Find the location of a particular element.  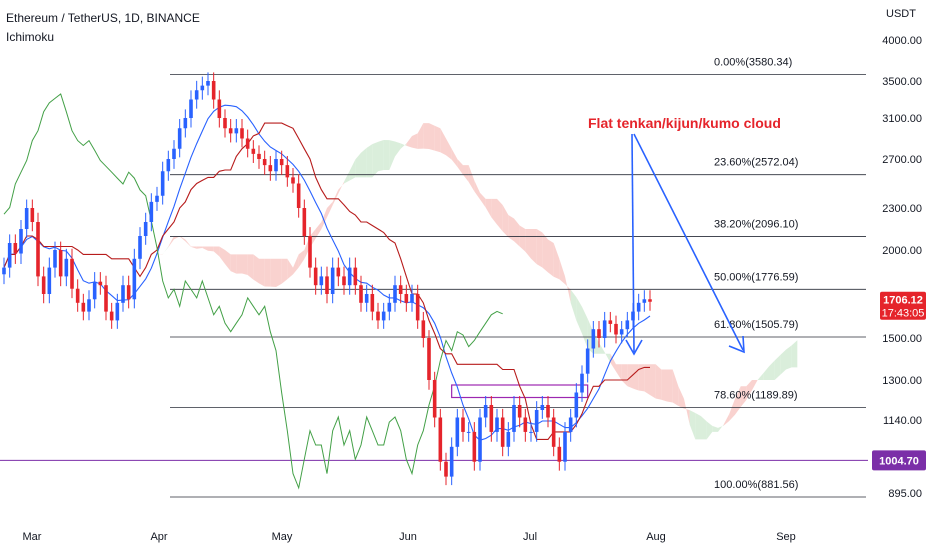

x-tick-label: Apr is located at coordinates (158, 537).